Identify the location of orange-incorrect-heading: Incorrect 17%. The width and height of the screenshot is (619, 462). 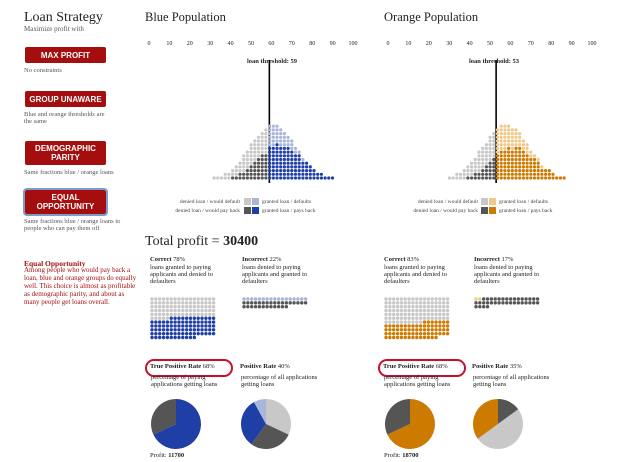
(494, 259).